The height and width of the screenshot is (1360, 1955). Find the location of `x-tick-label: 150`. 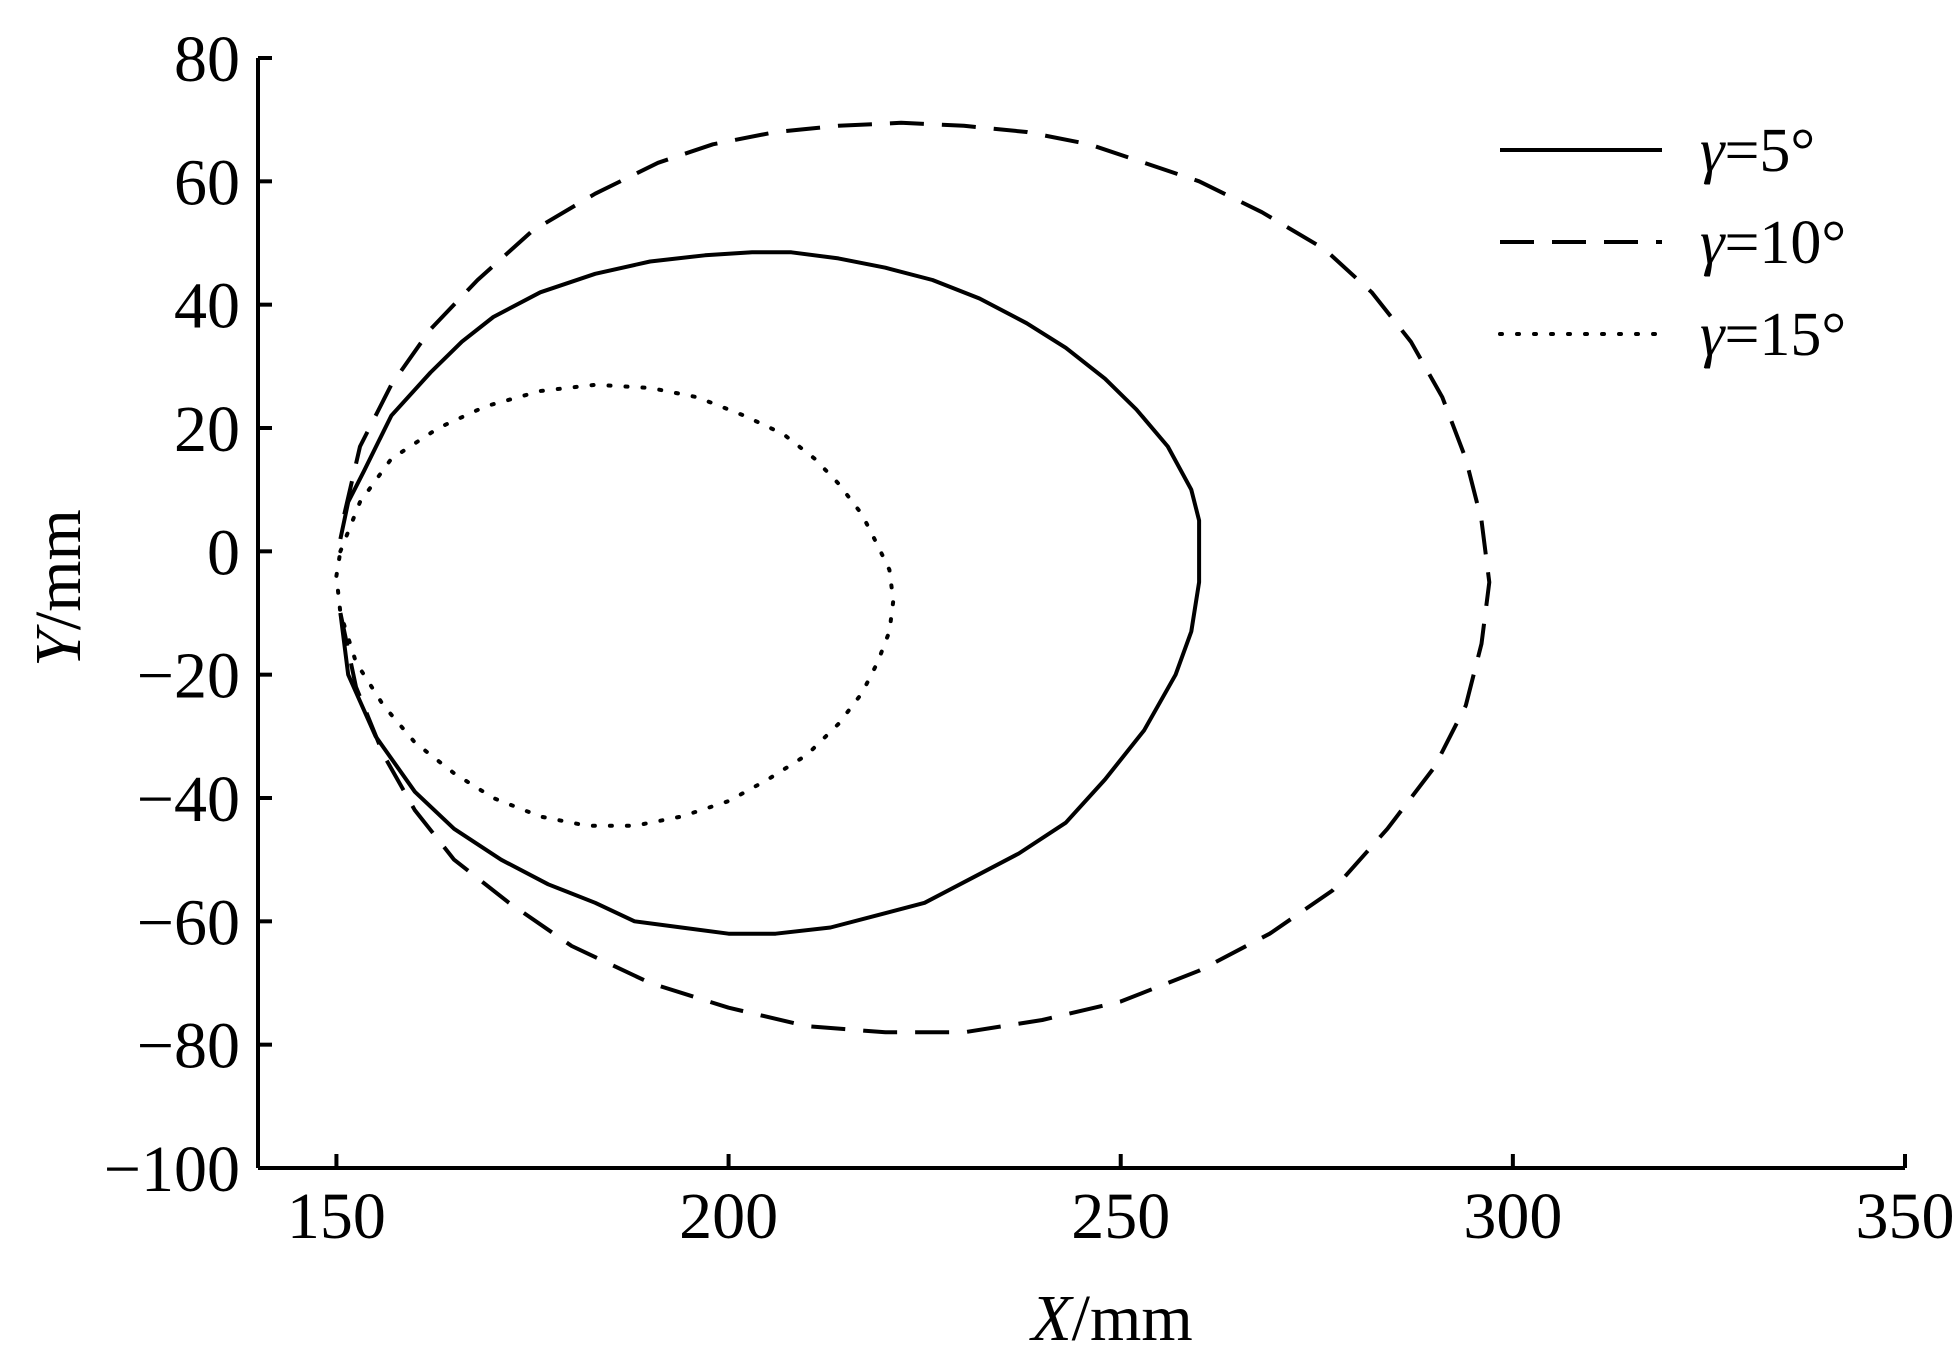

x-tick-label: 150 is located at coordinates (336, 1216).